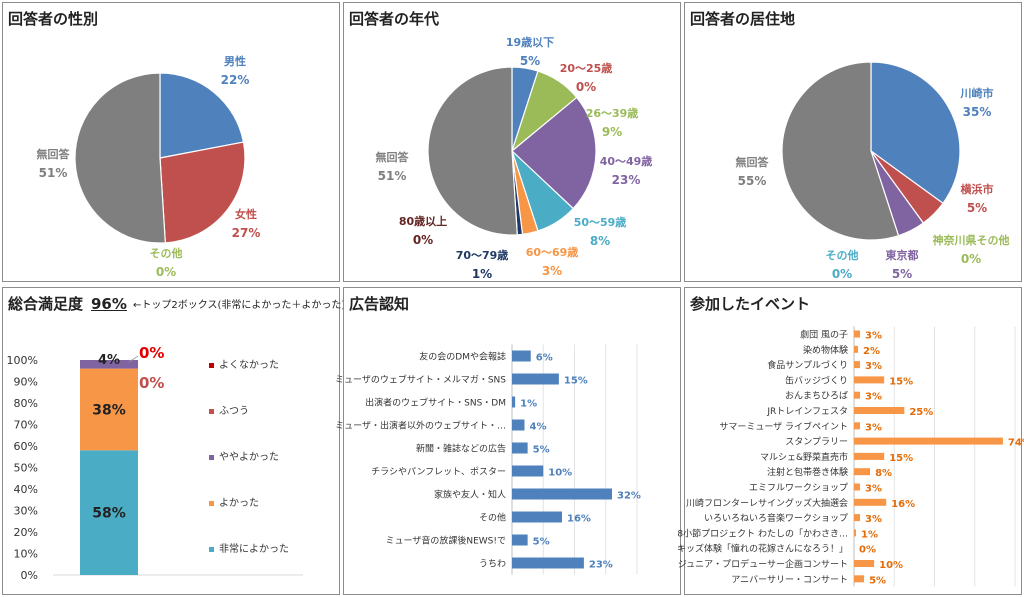 This screenshot has width=1024, height=597. Describe the element at coordinates (921, 412) in the screenshot. I see `events-value-5: 25%` at that location.